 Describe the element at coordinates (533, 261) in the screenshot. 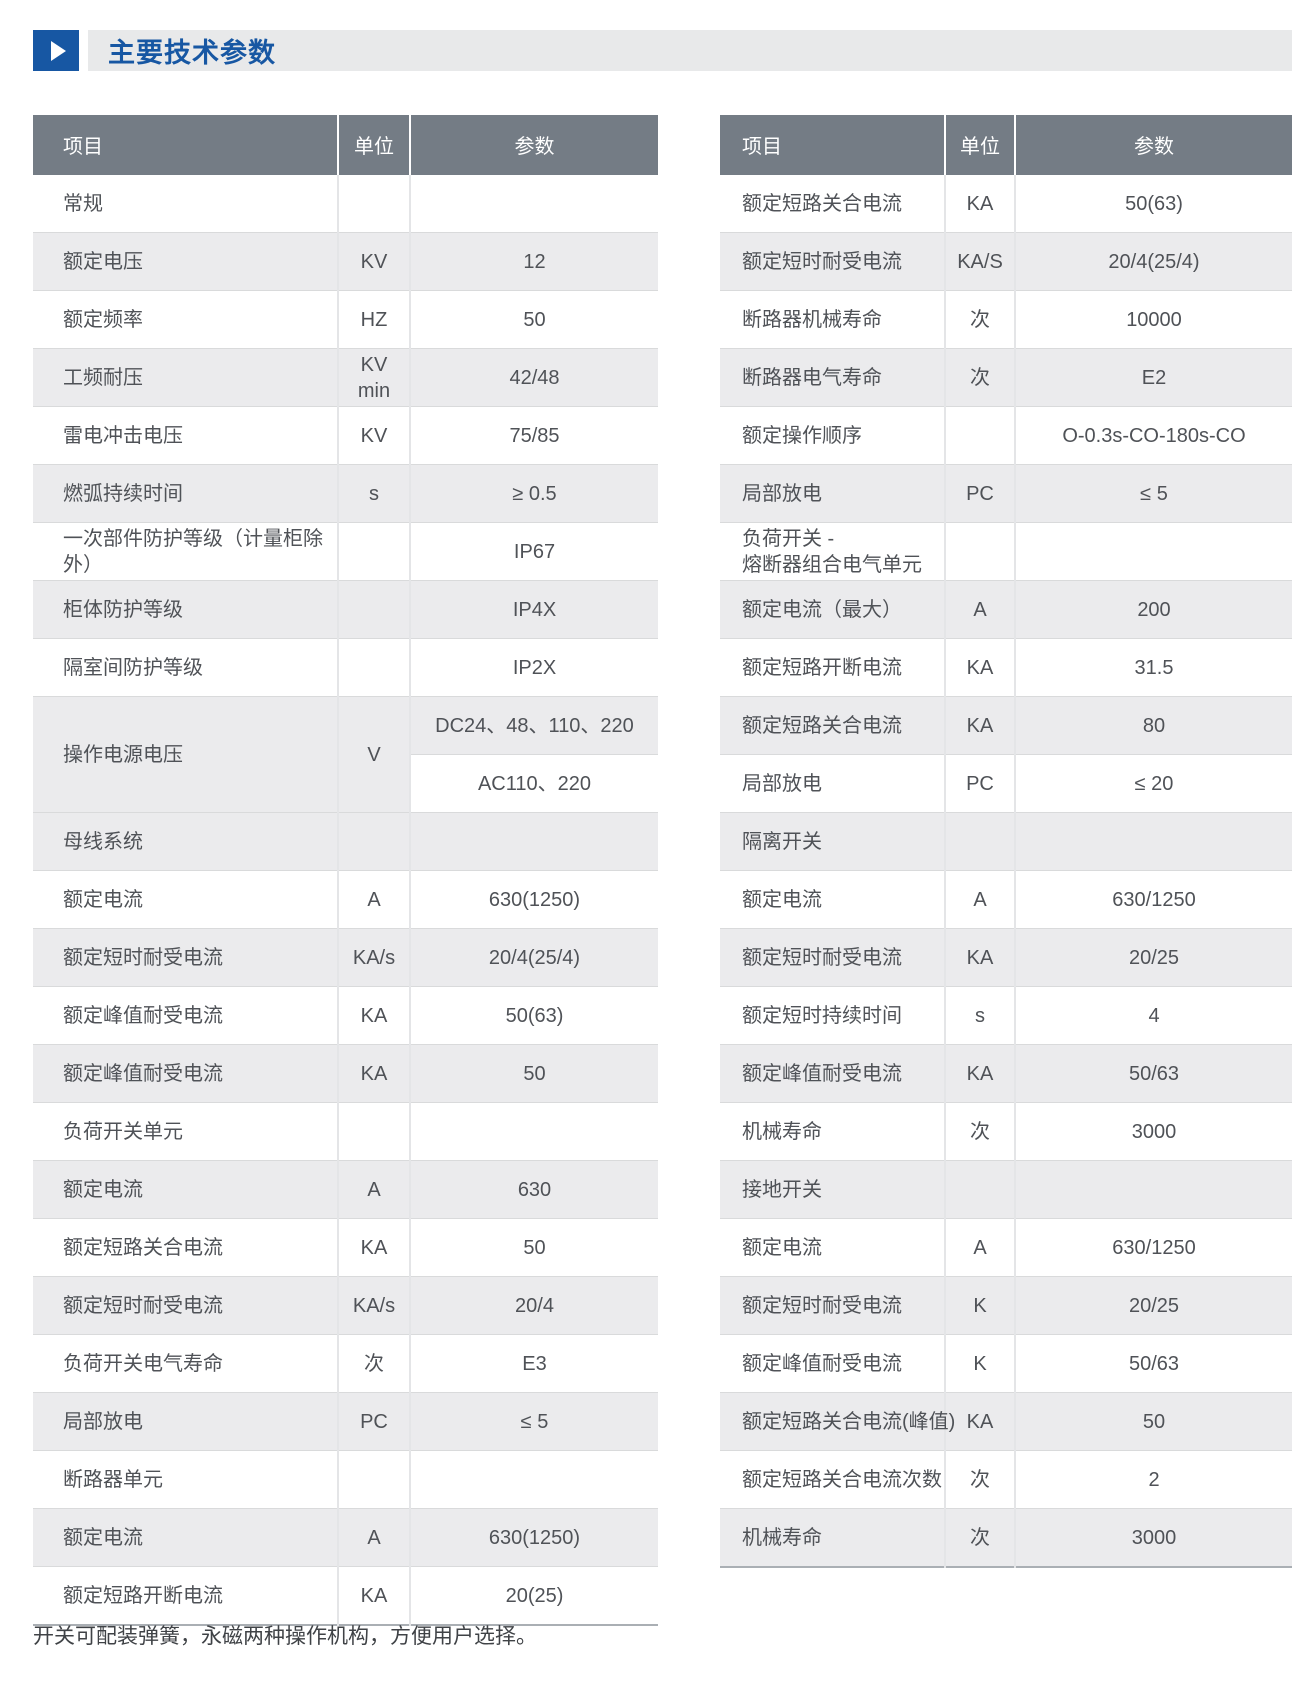

I see `cell-param: 12` at that location.